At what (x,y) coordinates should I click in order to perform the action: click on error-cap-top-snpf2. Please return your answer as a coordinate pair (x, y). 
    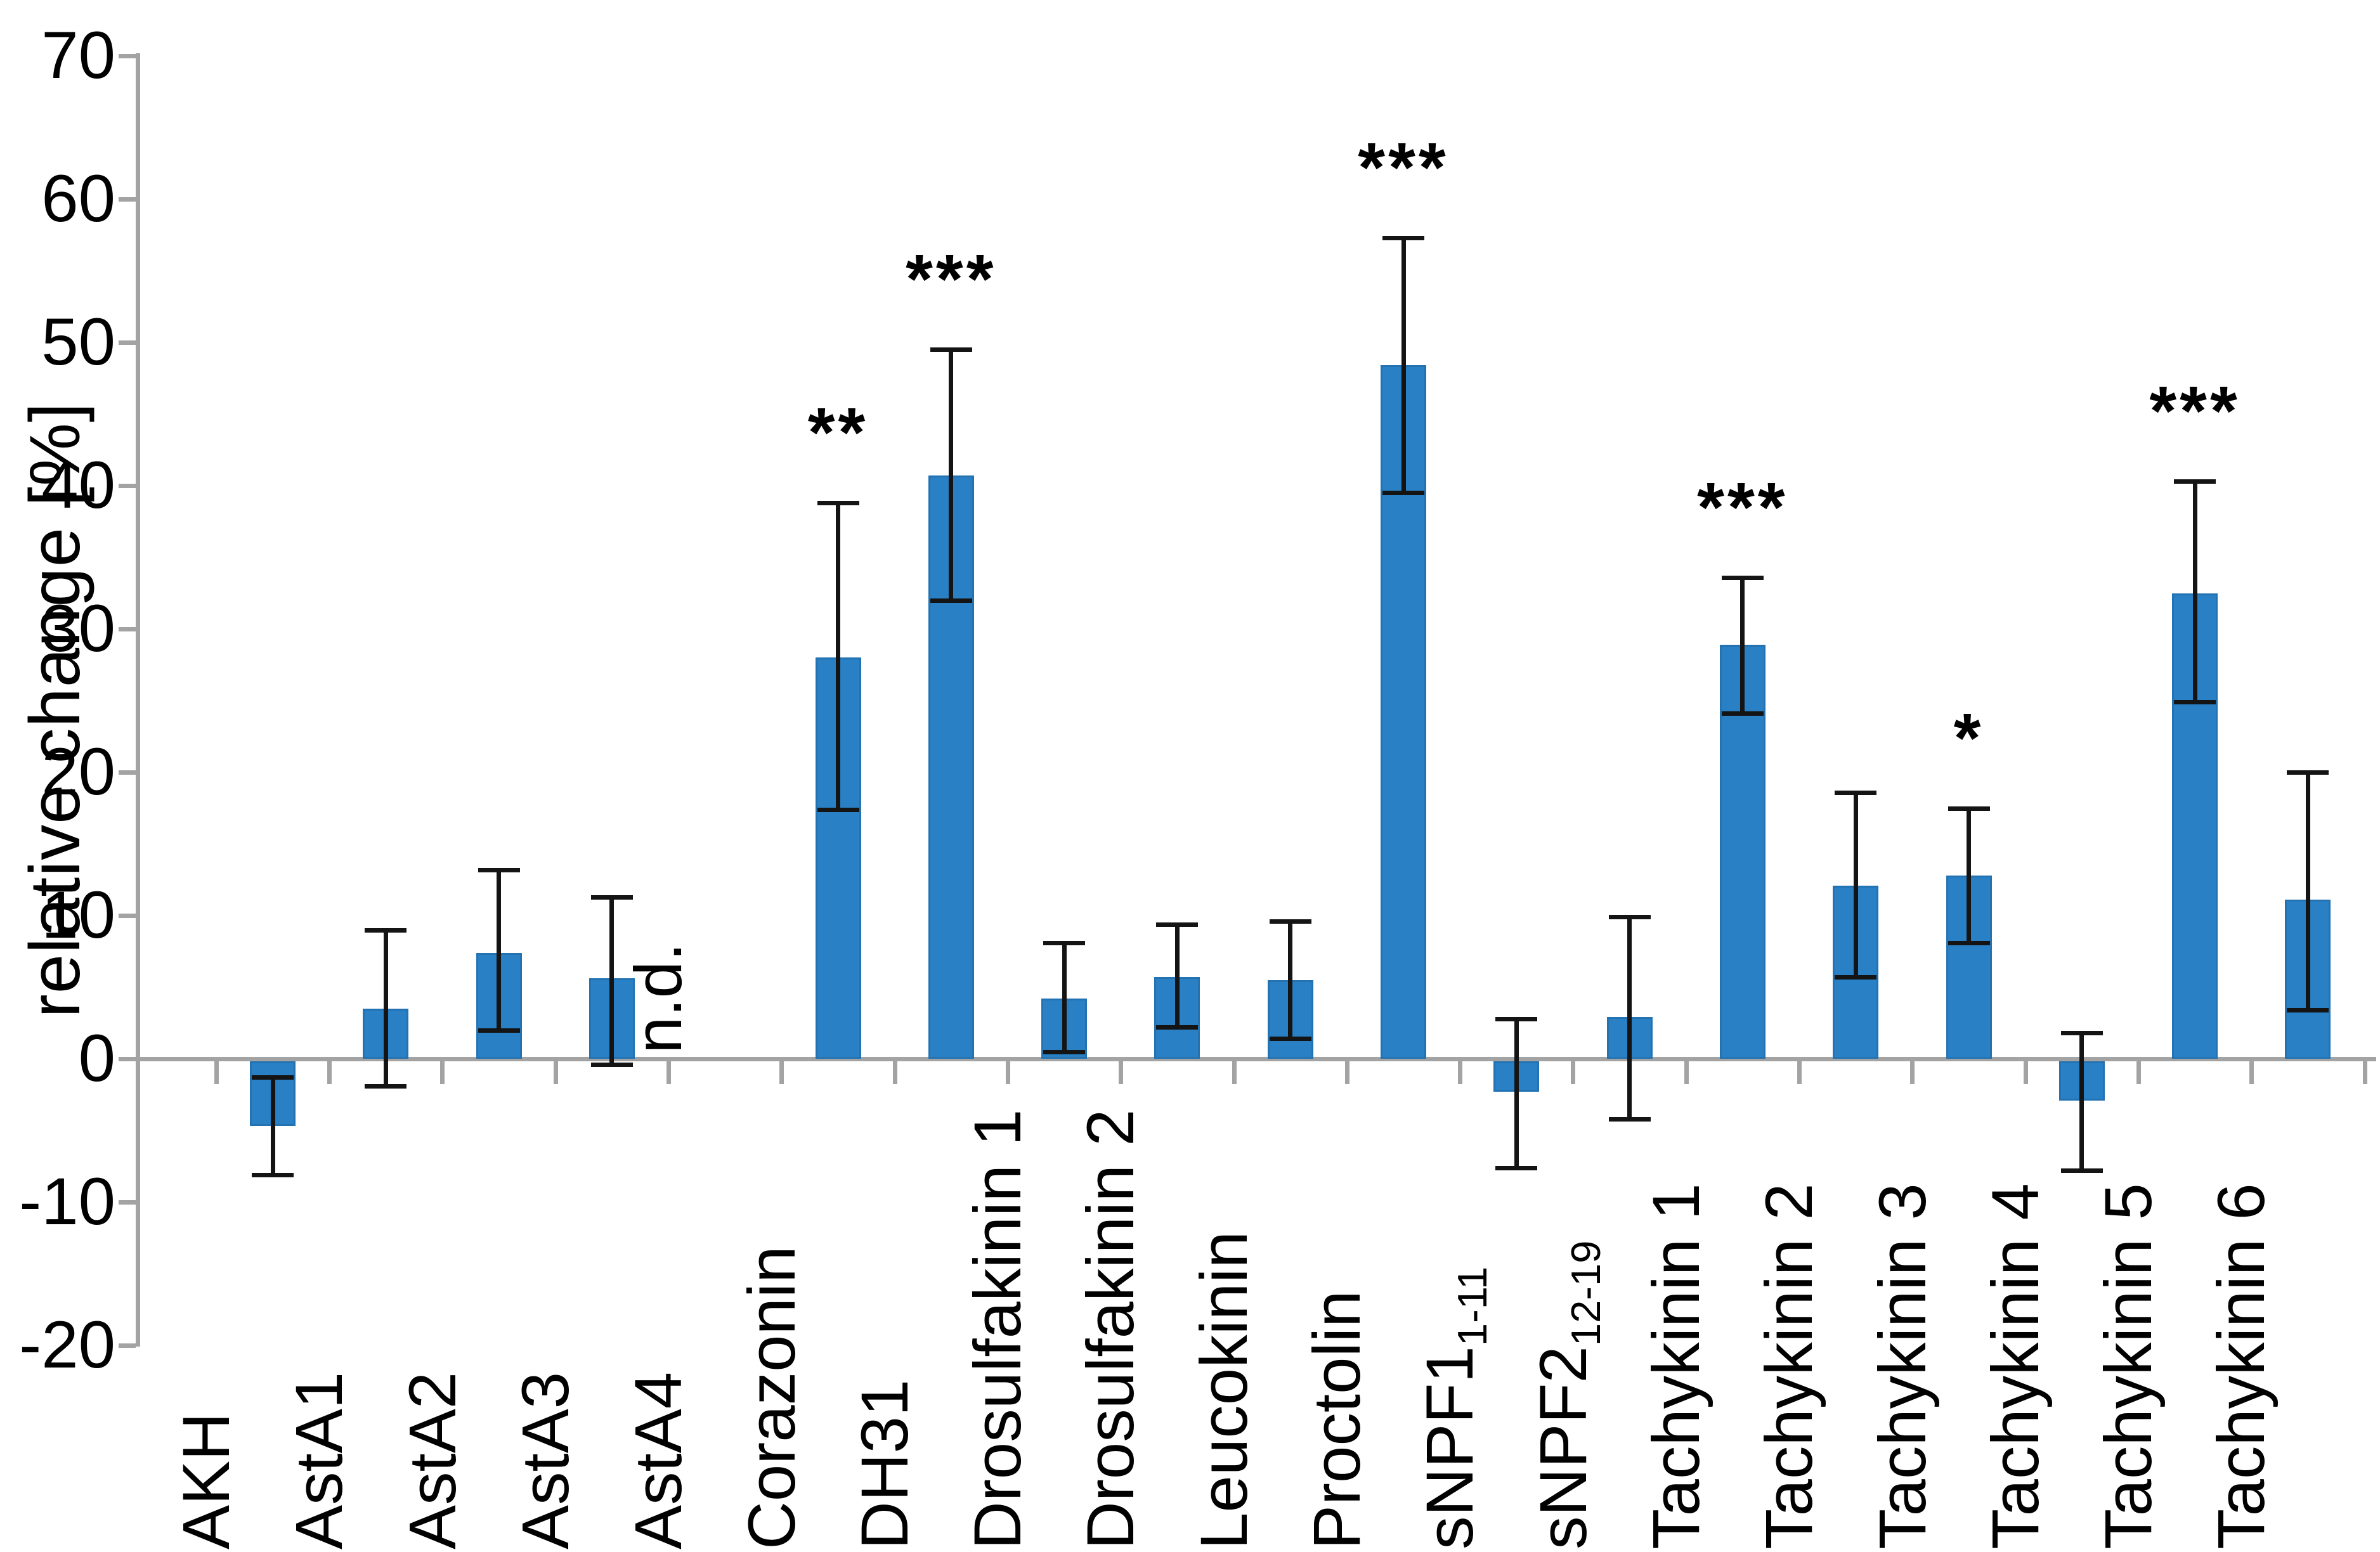
    Looking at the image, I should click on (1629, 917).